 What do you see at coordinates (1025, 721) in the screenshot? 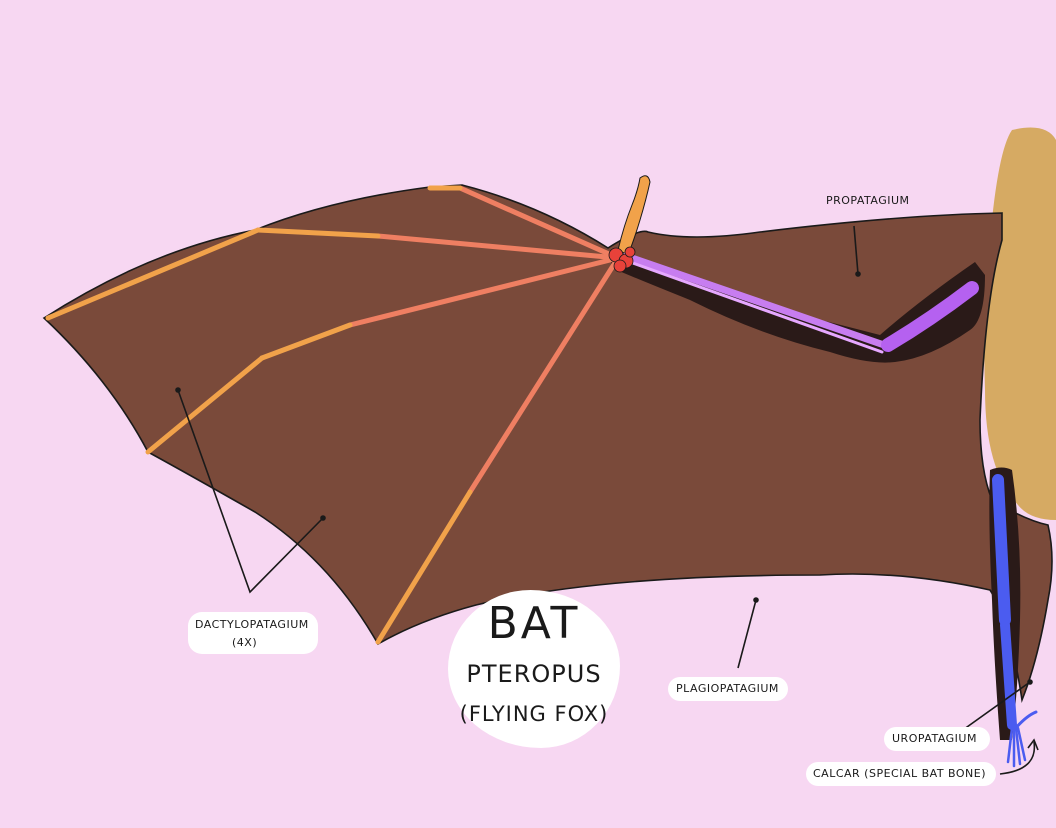
I see `calcar-bone` at bounding box center [1025, 721].